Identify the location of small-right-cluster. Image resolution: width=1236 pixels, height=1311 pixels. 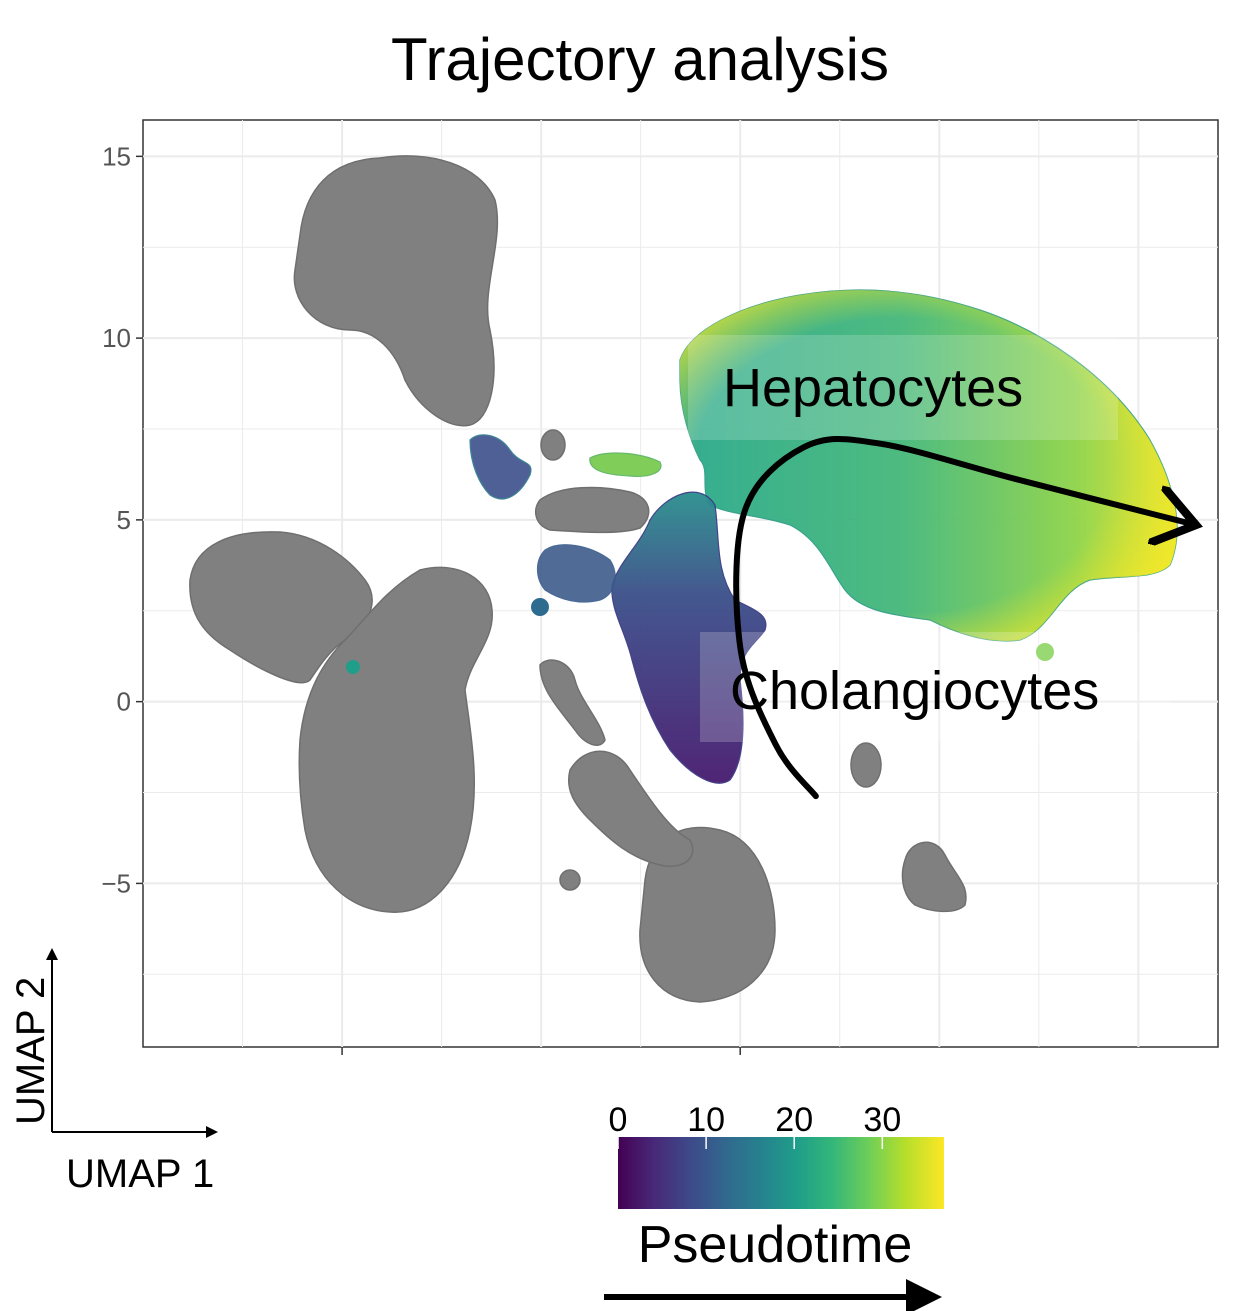
(934, 877).